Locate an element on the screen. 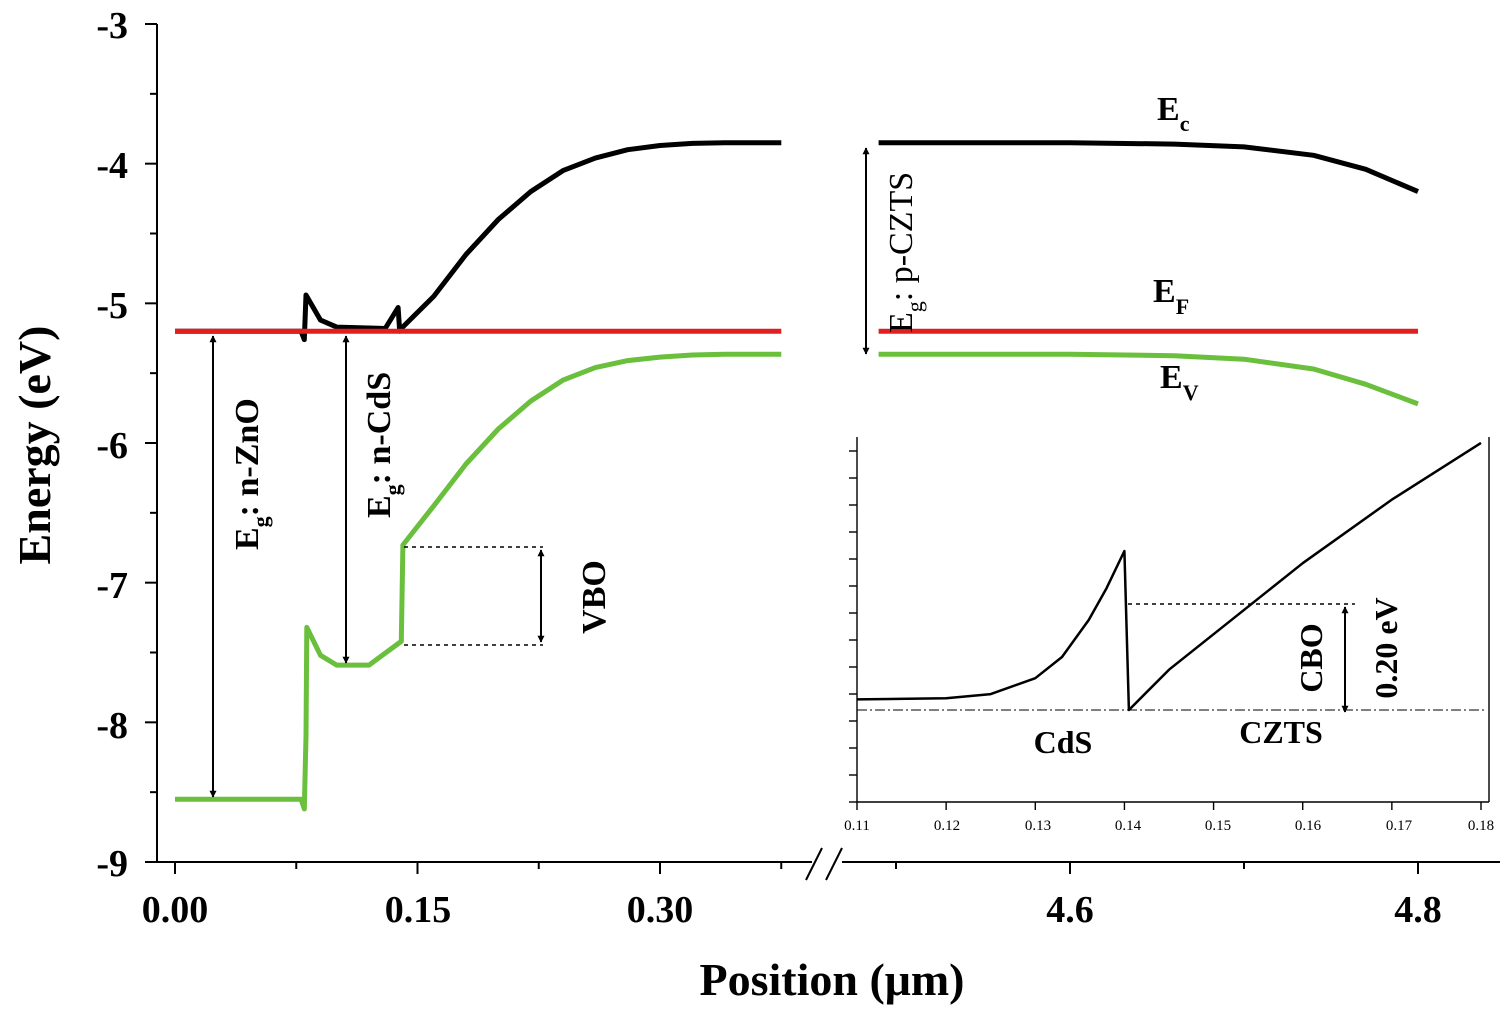 This screenshot has width=1507, height=1012. inset-x-tick-label: 0.13 is located at coordinates (1038, 826).